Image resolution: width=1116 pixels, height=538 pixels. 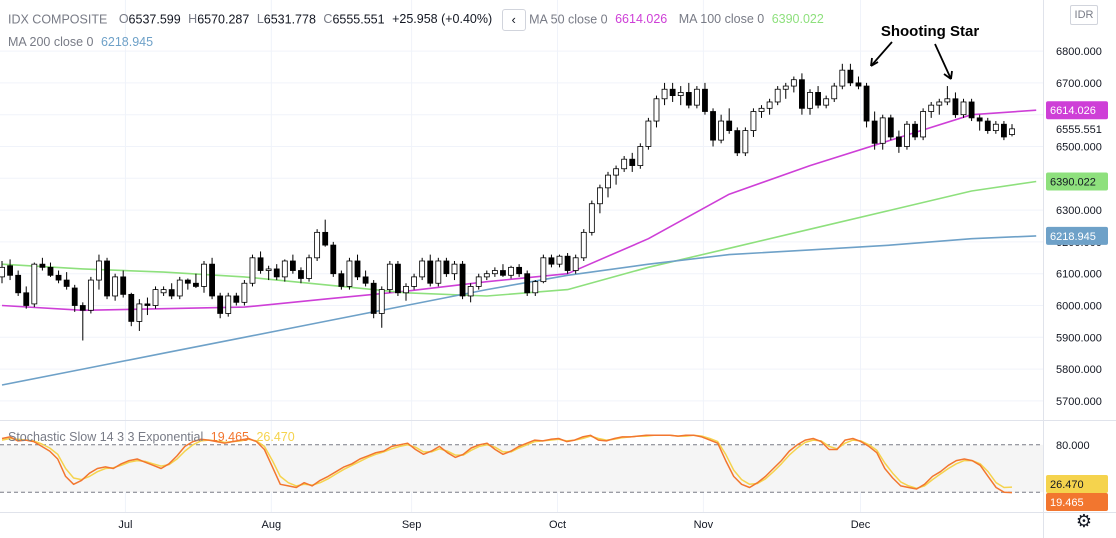 What do you see at coordinates (154, 19) in the screenshot?
I see `open-value: 6537.599` at bounding box center [154, 19].